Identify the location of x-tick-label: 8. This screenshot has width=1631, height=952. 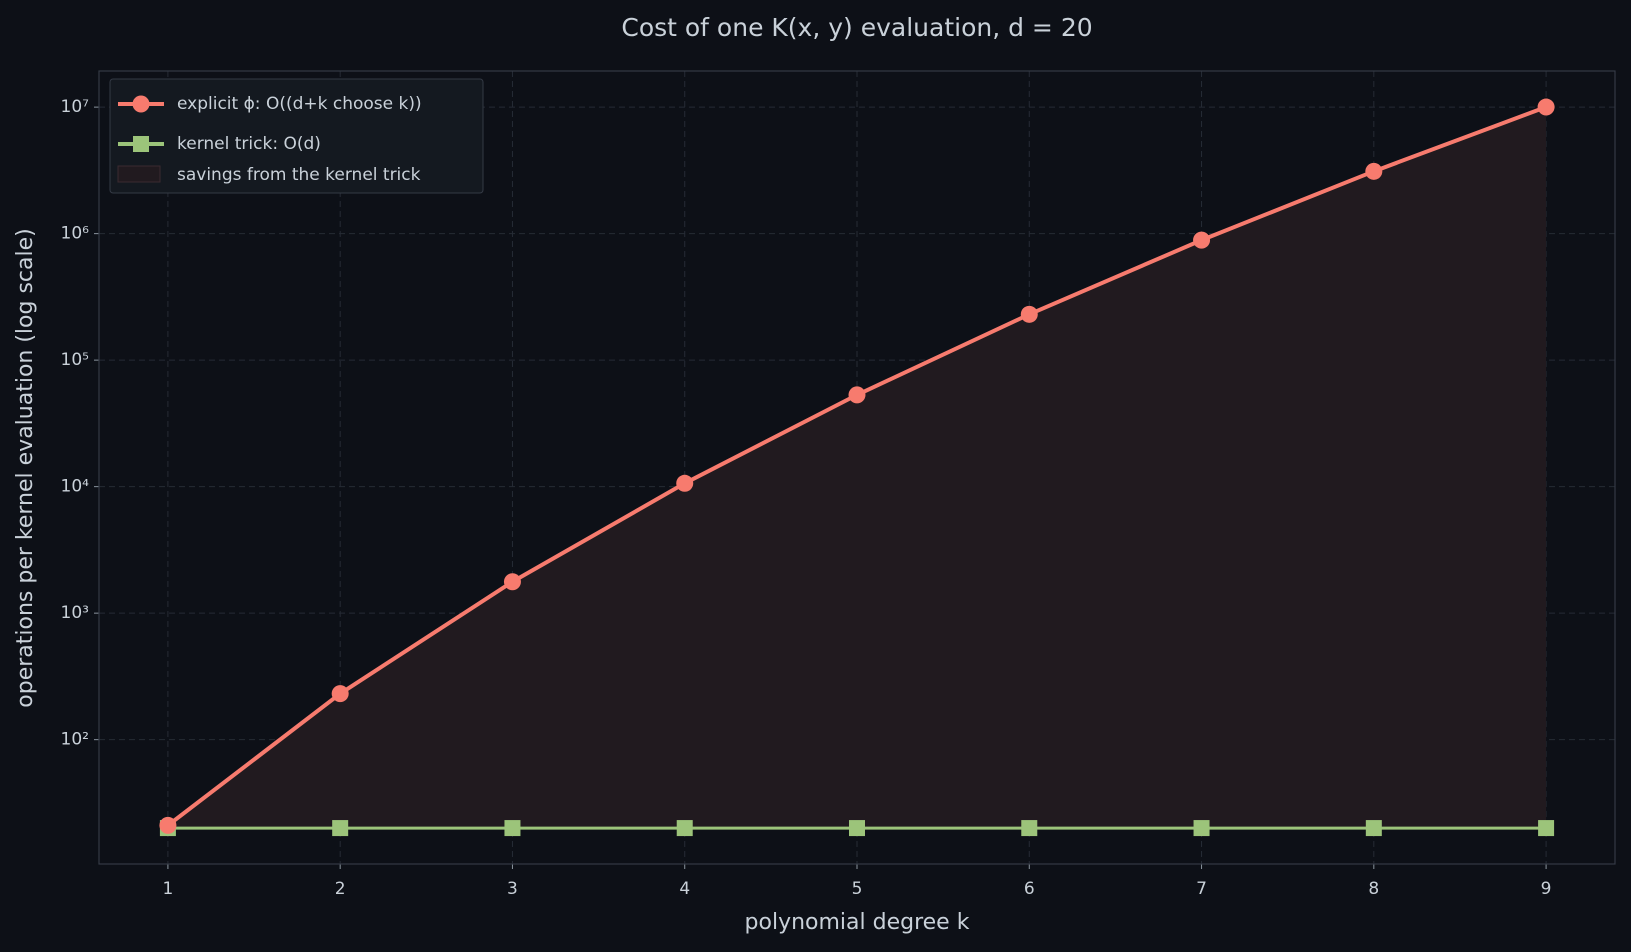
(1373, 889).